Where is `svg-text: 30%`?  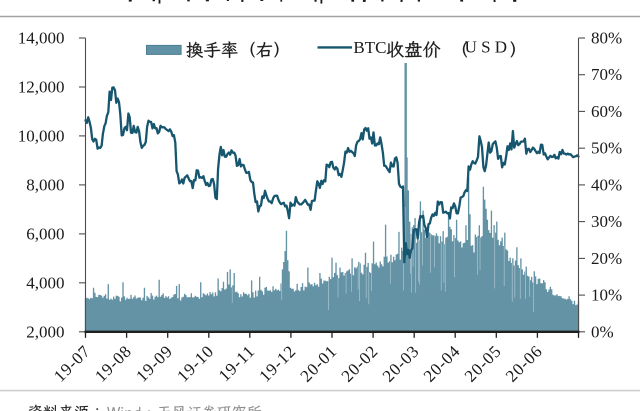 svg-text: 30% is located at coordinates (606, 221).